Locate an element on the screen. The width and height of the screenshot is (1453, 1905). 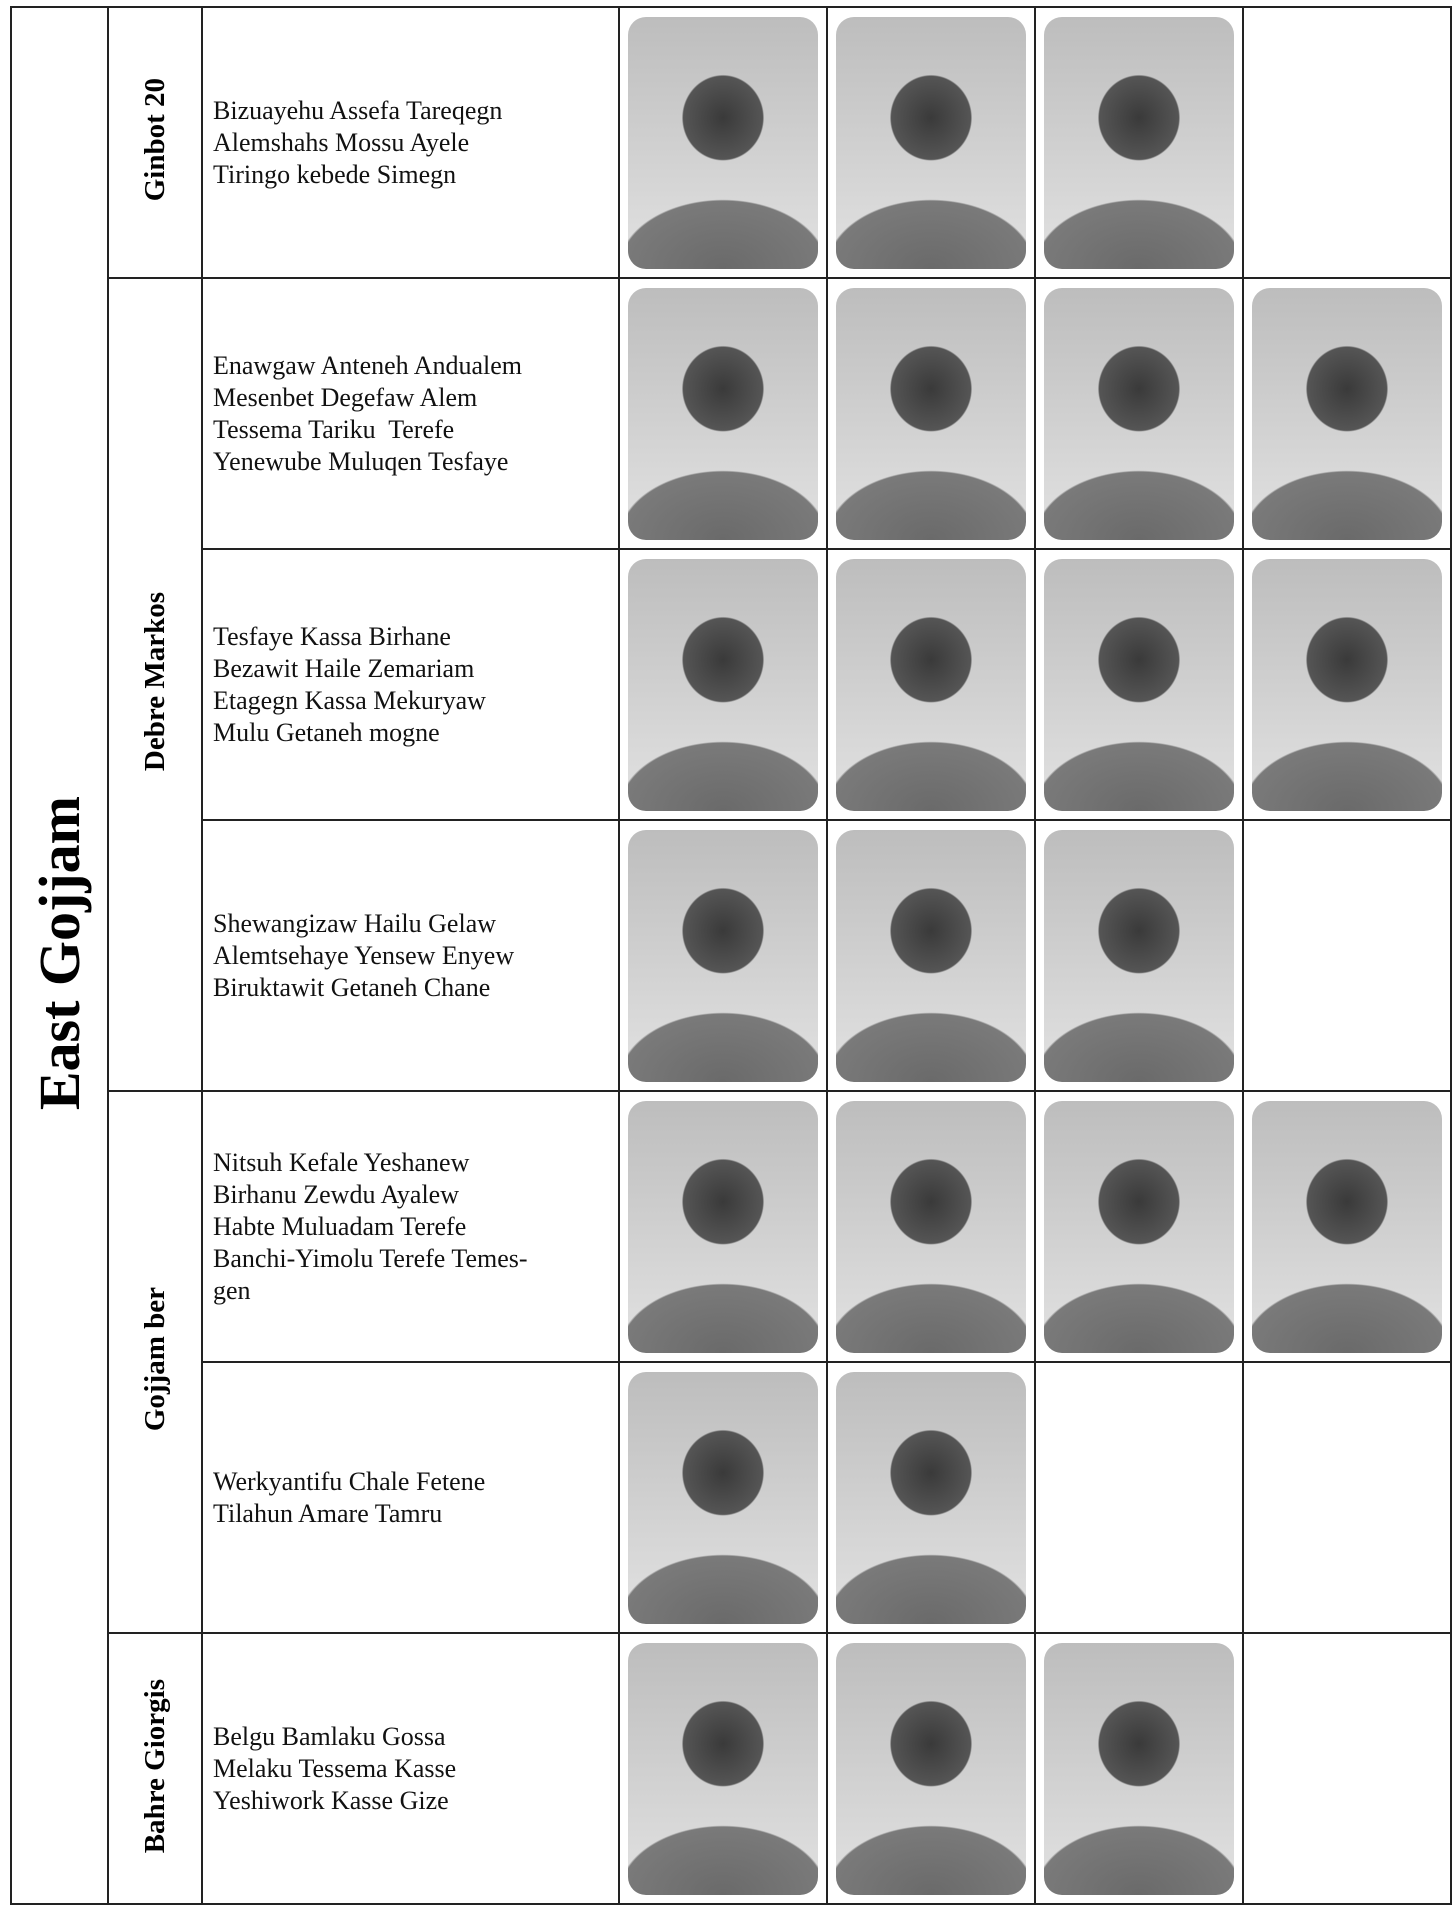
district-name: Debre Markos is located at coordinates (154, 682).